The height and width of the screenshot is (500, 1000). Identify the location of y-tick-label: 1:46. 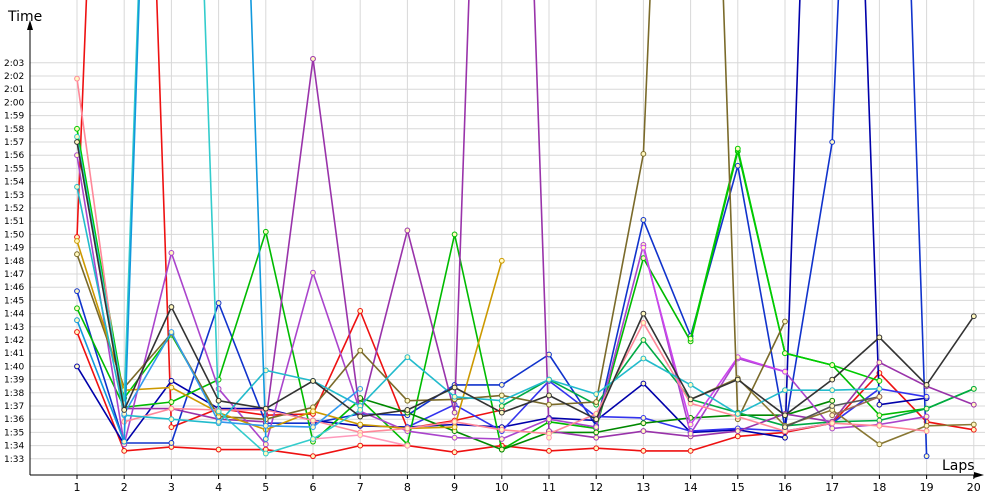
(14, 288).